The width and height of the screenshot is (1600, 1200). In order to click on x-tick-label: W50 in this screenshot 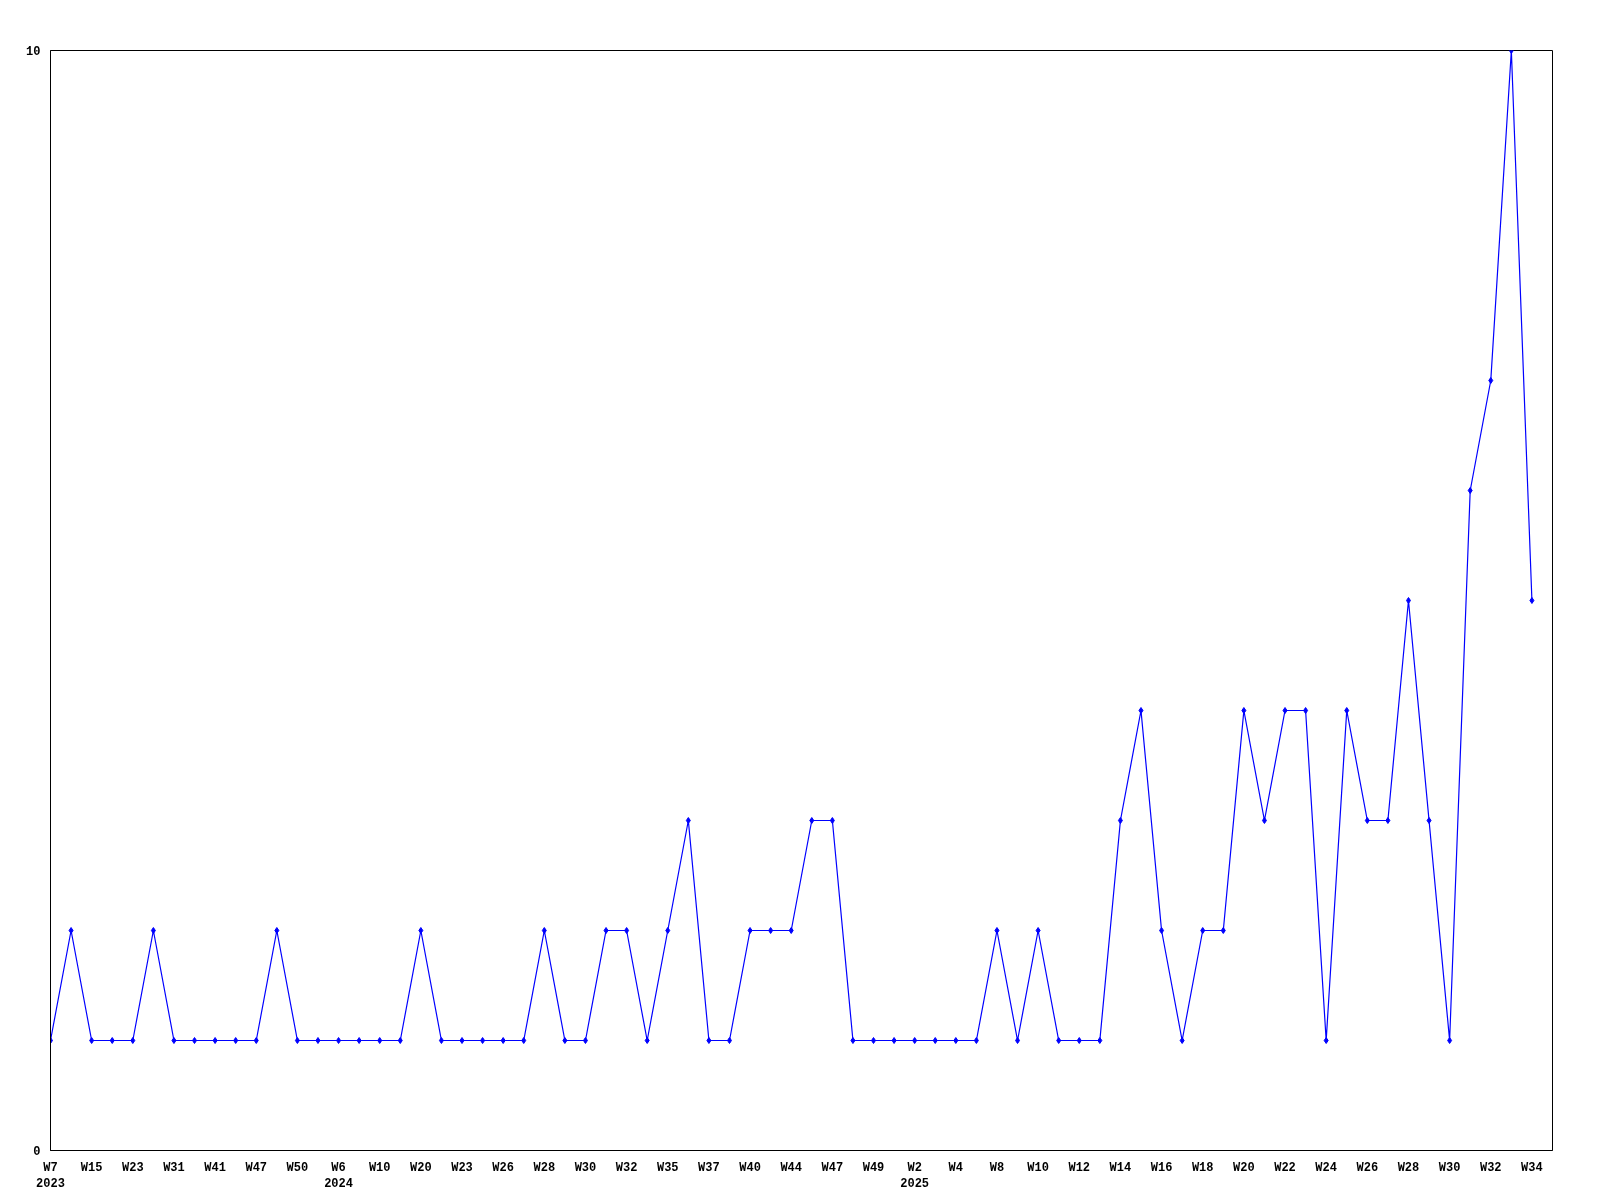, I will do `click(297, 1167)`.